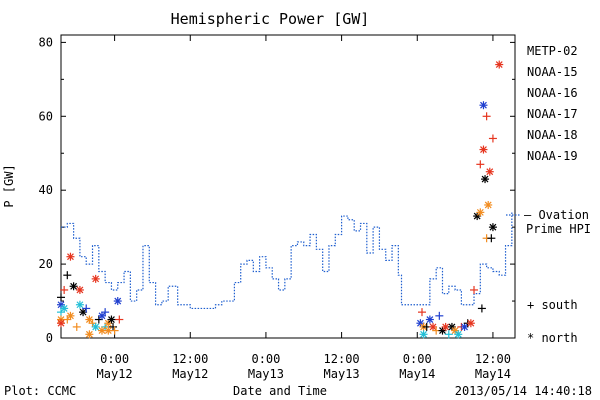 This screenshot has height=400, width=600. What do you see at coordinates (49, 338) in the screenshot?
I see `y-tick-label: 0` at bounding box center [49, 338].